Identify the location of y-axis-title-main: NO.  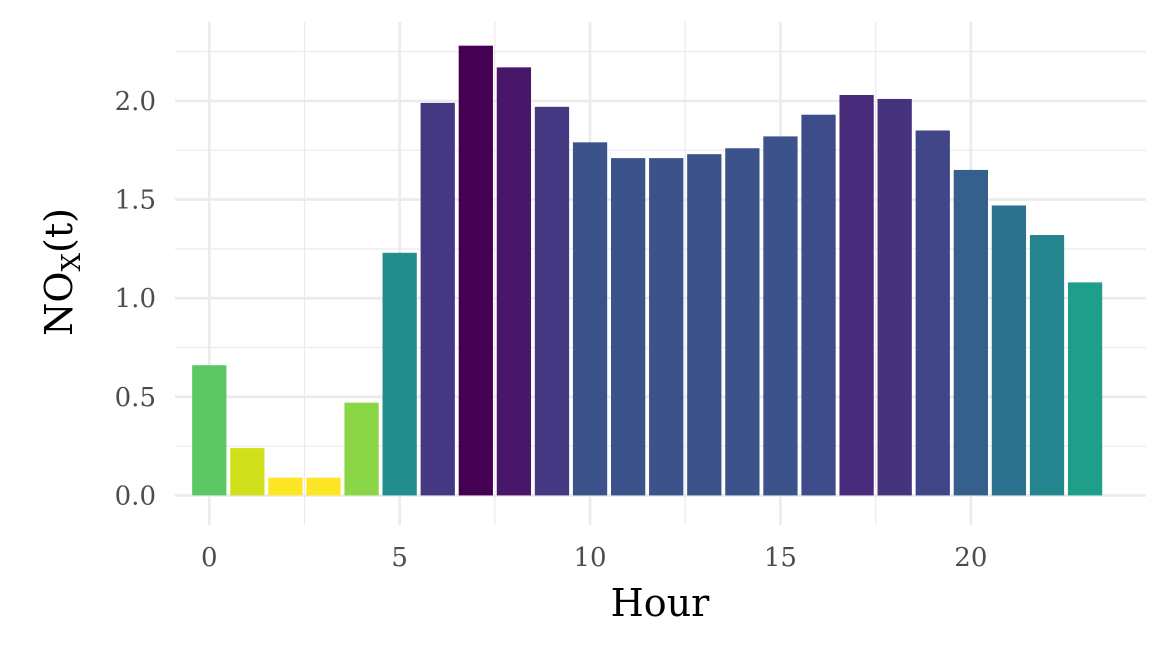
(59, 304).